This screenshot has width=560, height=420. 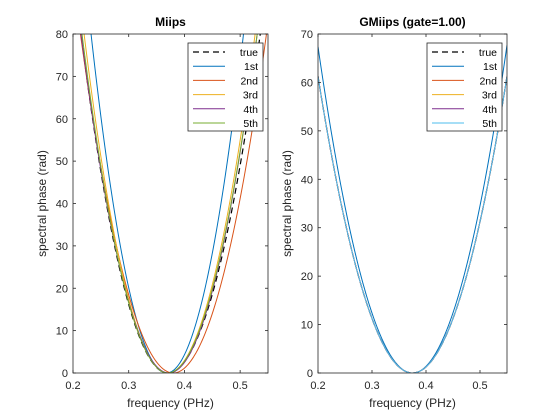 I want to click on chart1-ytick-label: 30, so click(x=62, y=247).